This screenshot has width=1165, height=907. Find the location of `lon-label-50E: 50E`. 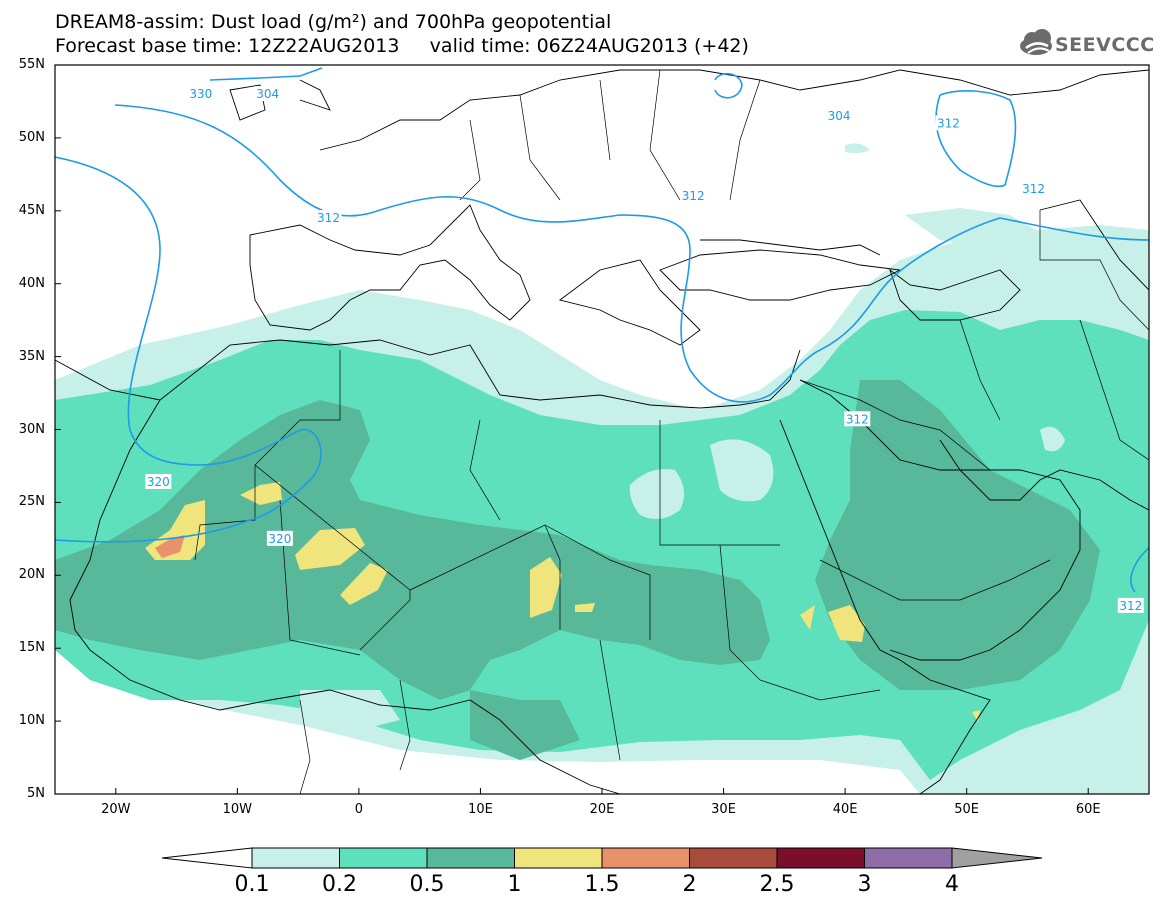

lon-label-50E: 50E is located at coordinates (967, 809).